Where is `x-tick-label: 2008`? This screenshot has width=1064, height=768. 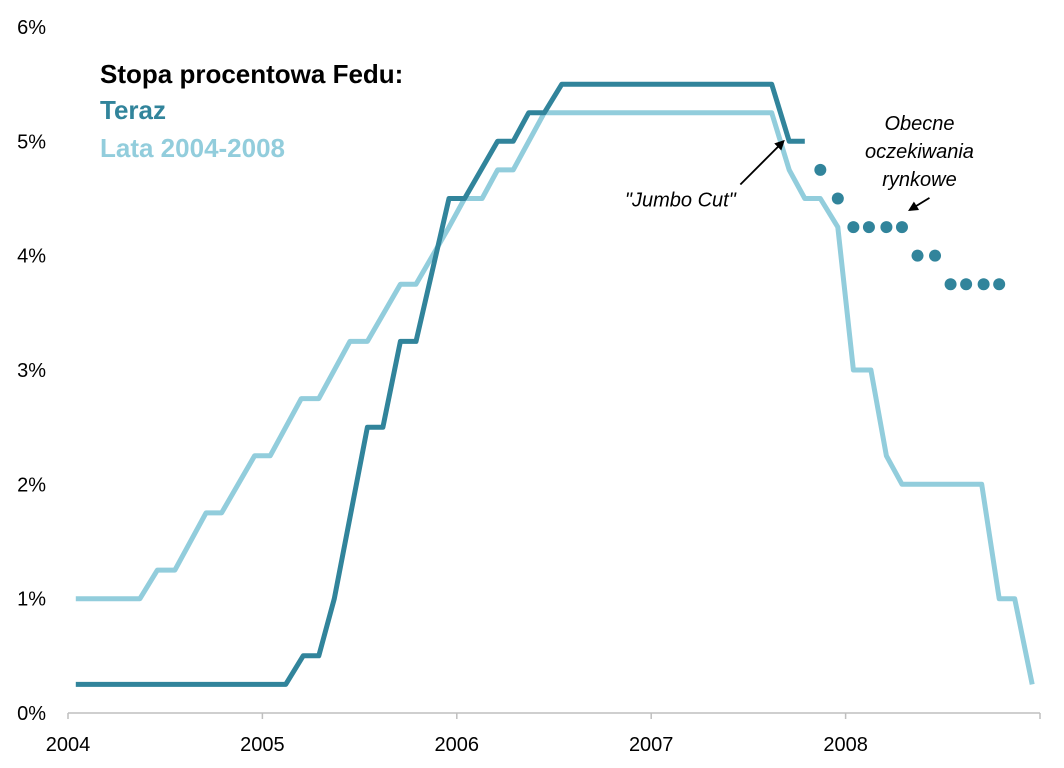 x-tick-label: 2008 is located at coordinates (845, 745).